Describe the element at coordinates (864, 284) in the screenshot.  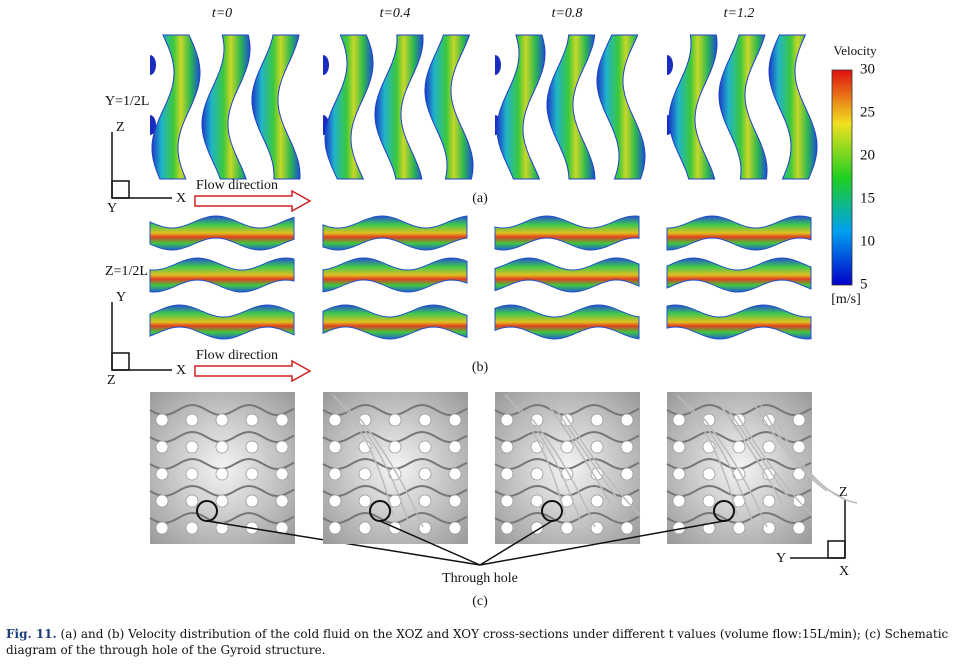
I see `colorbar-tick: 5` at that location.